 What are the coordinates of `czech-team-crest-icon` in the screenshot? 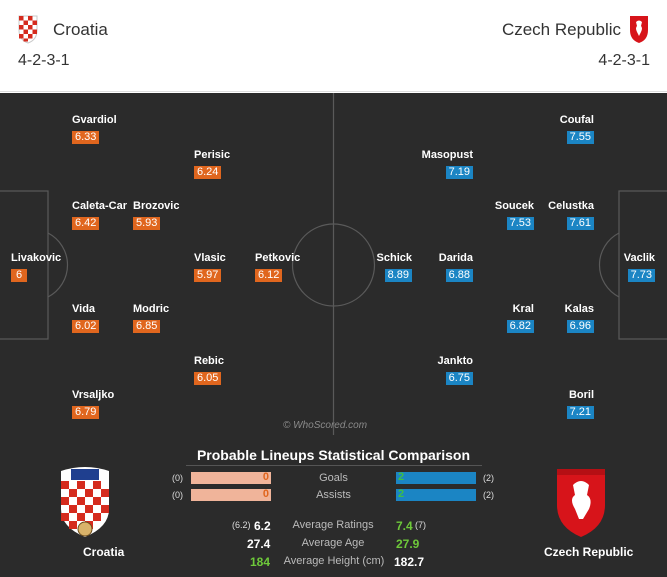 It's located at (581, 503).